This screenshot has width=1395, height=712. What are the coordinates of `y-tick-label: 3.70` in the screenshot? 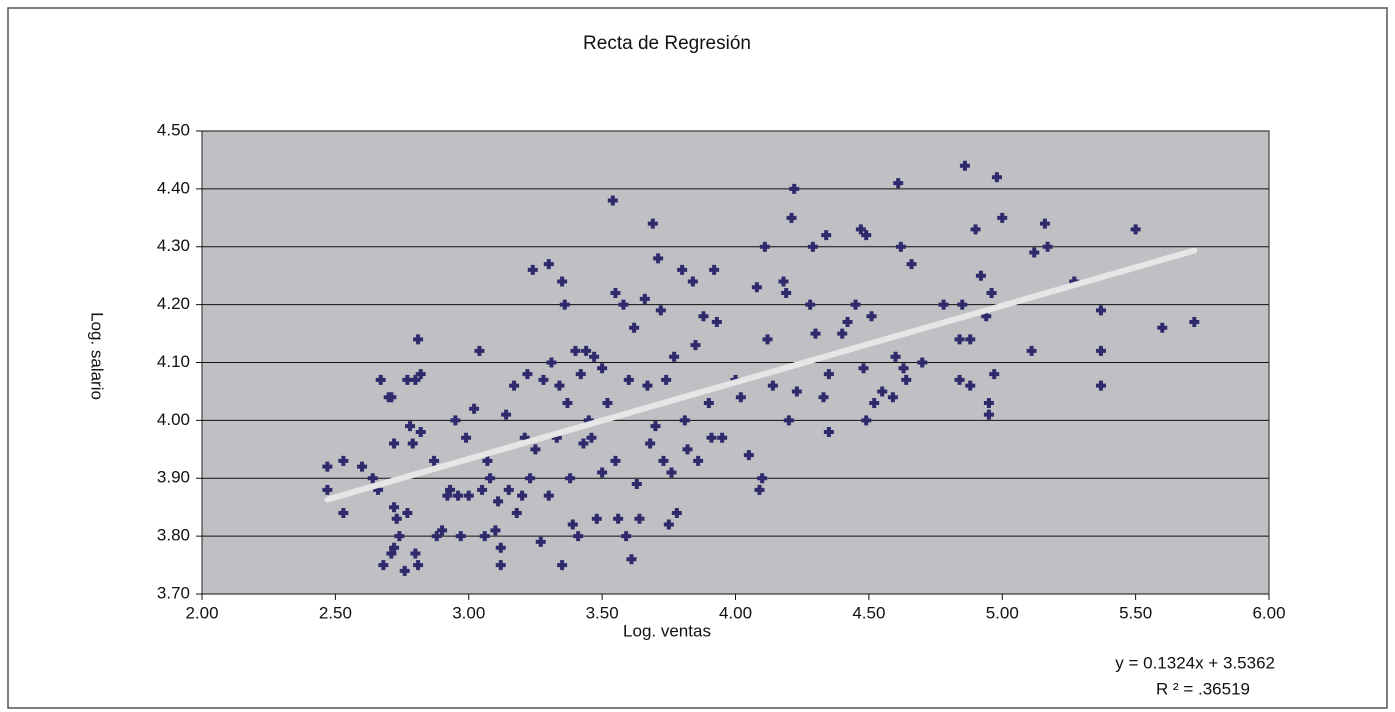 It's located at (173, 592).